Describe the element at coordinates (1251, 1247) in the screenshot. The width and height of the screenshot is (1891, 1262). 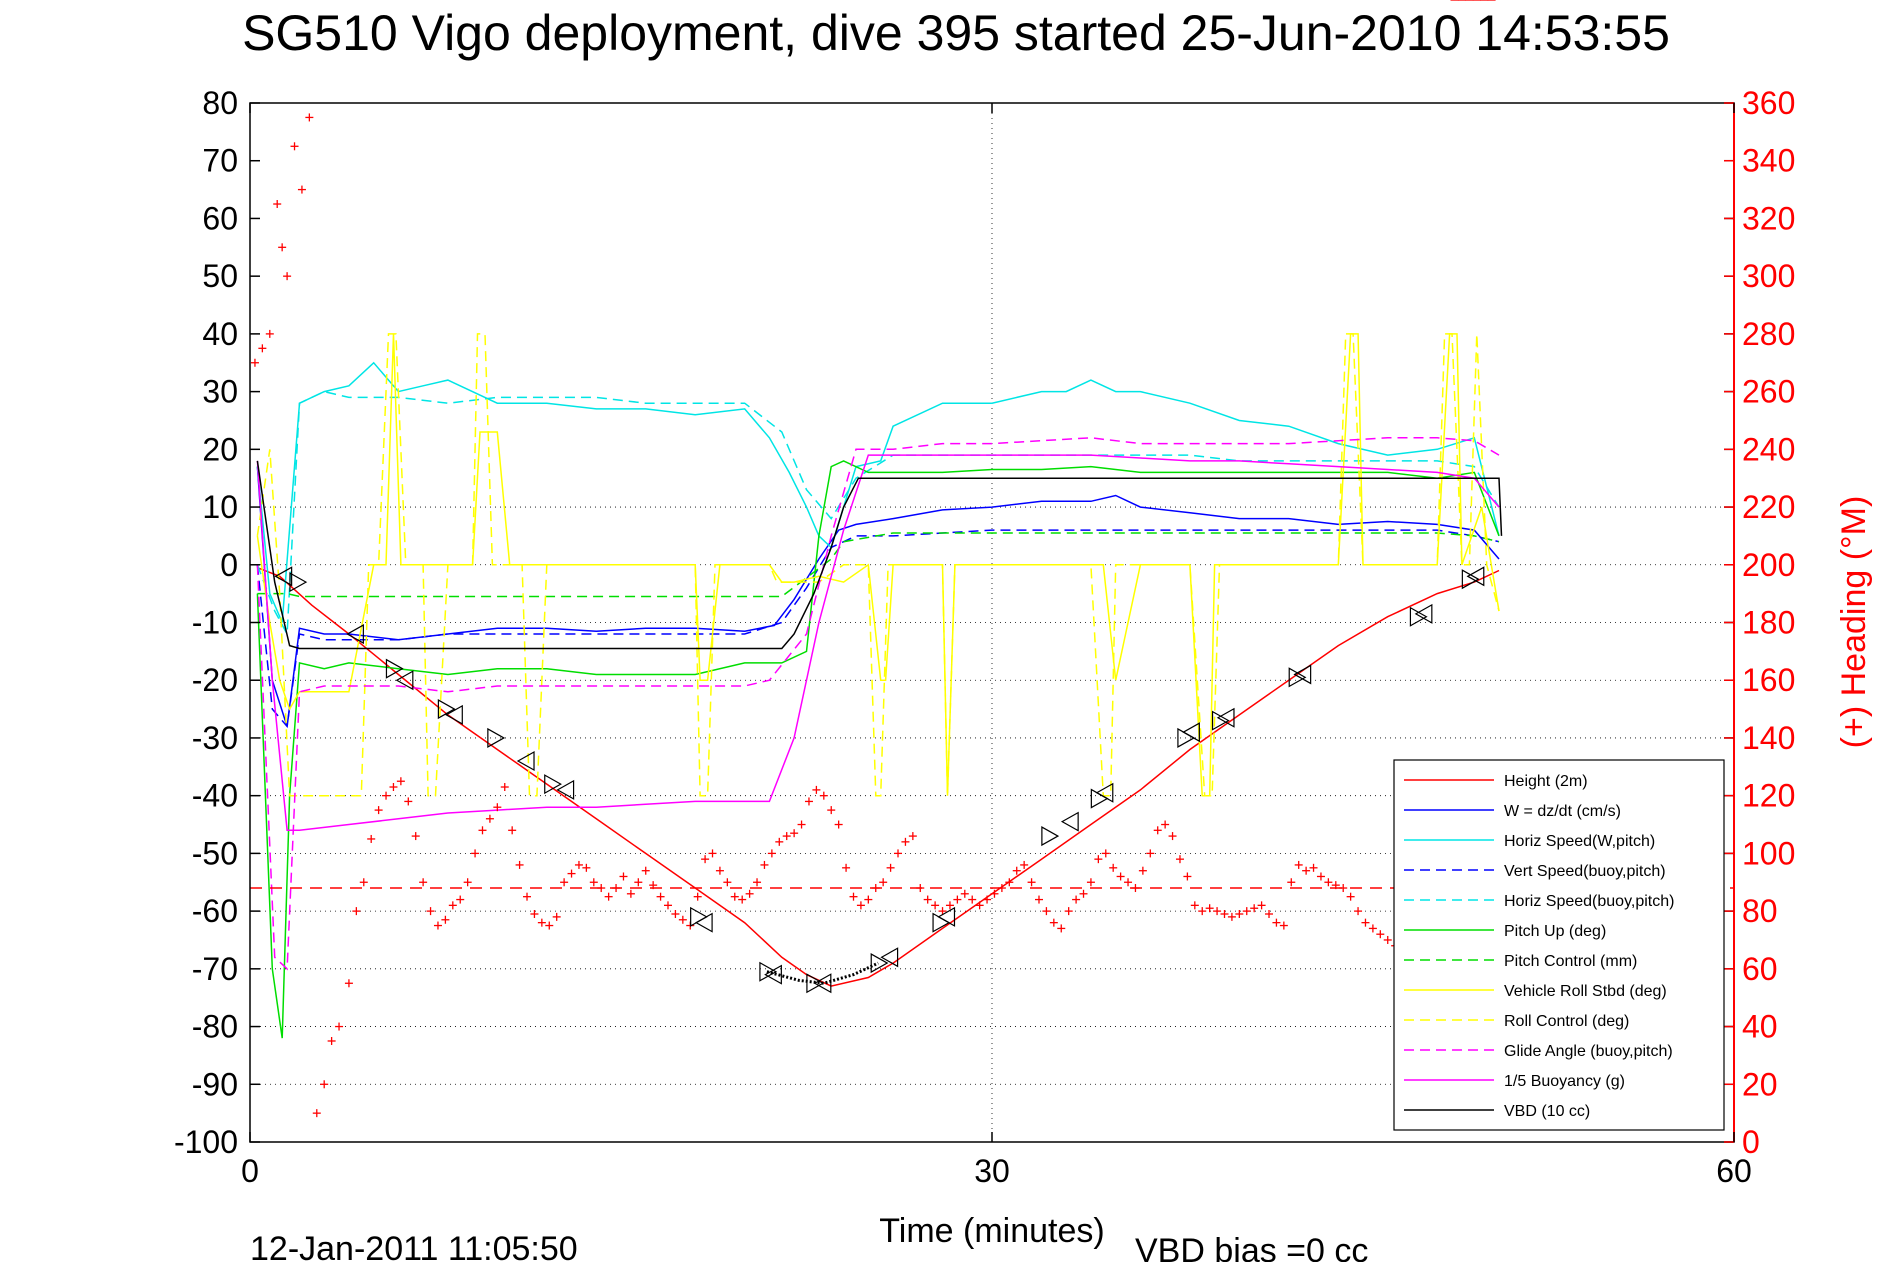
I see `footer-vbd-bias: VBD bias =0 cc` at that location.